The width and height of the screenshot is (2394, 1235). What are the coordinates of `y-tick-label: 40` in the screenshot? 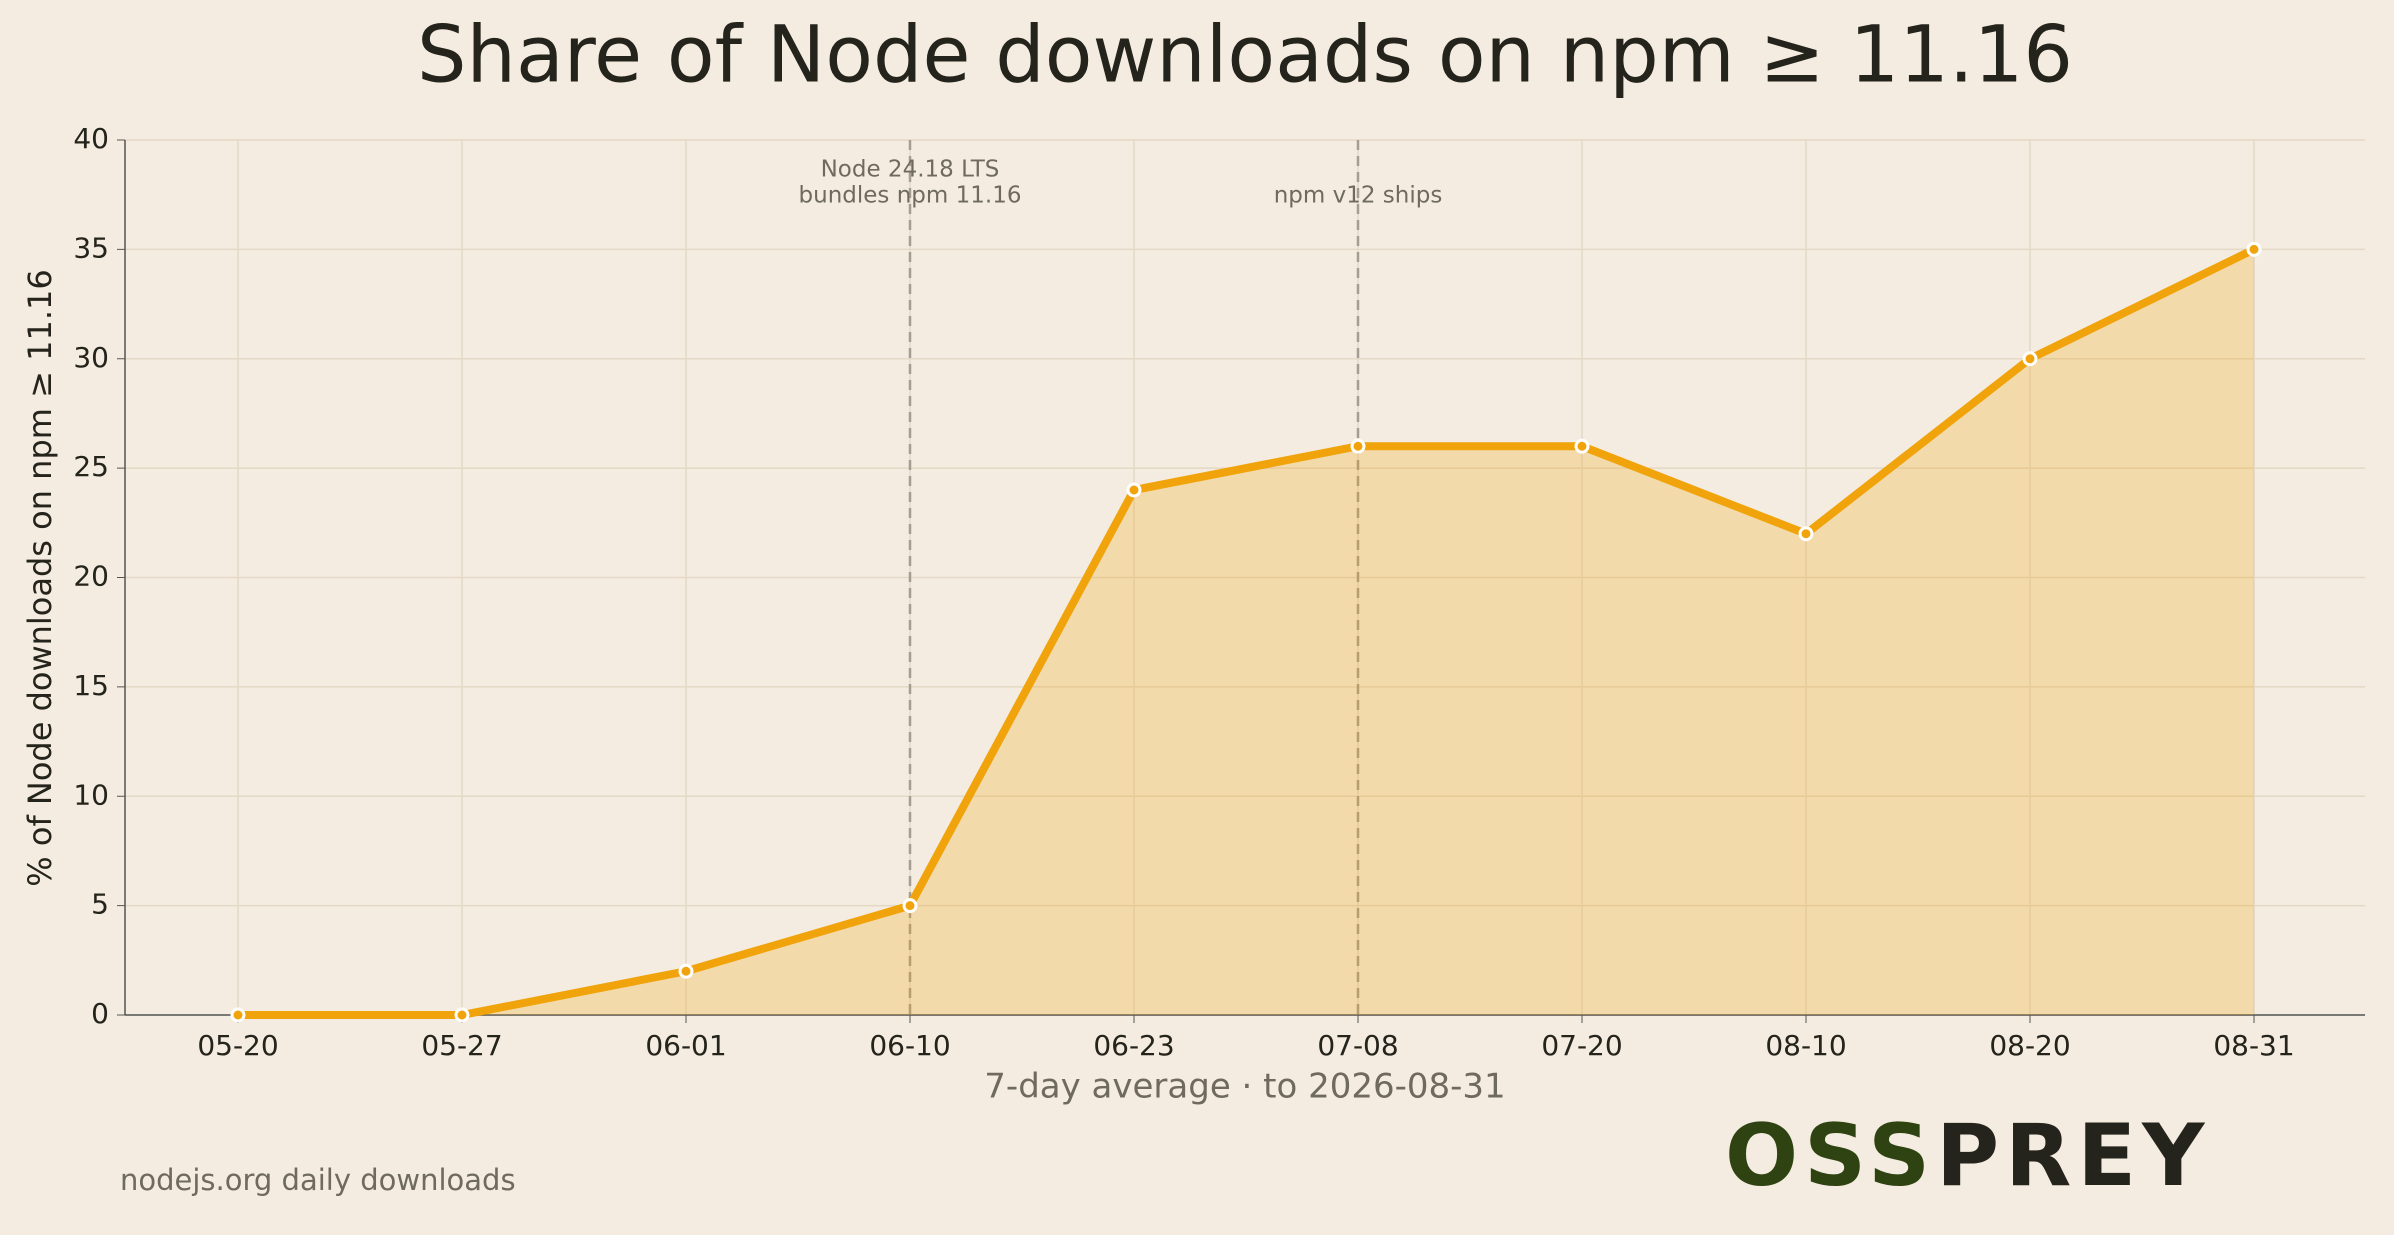 It's located at (91, 138).